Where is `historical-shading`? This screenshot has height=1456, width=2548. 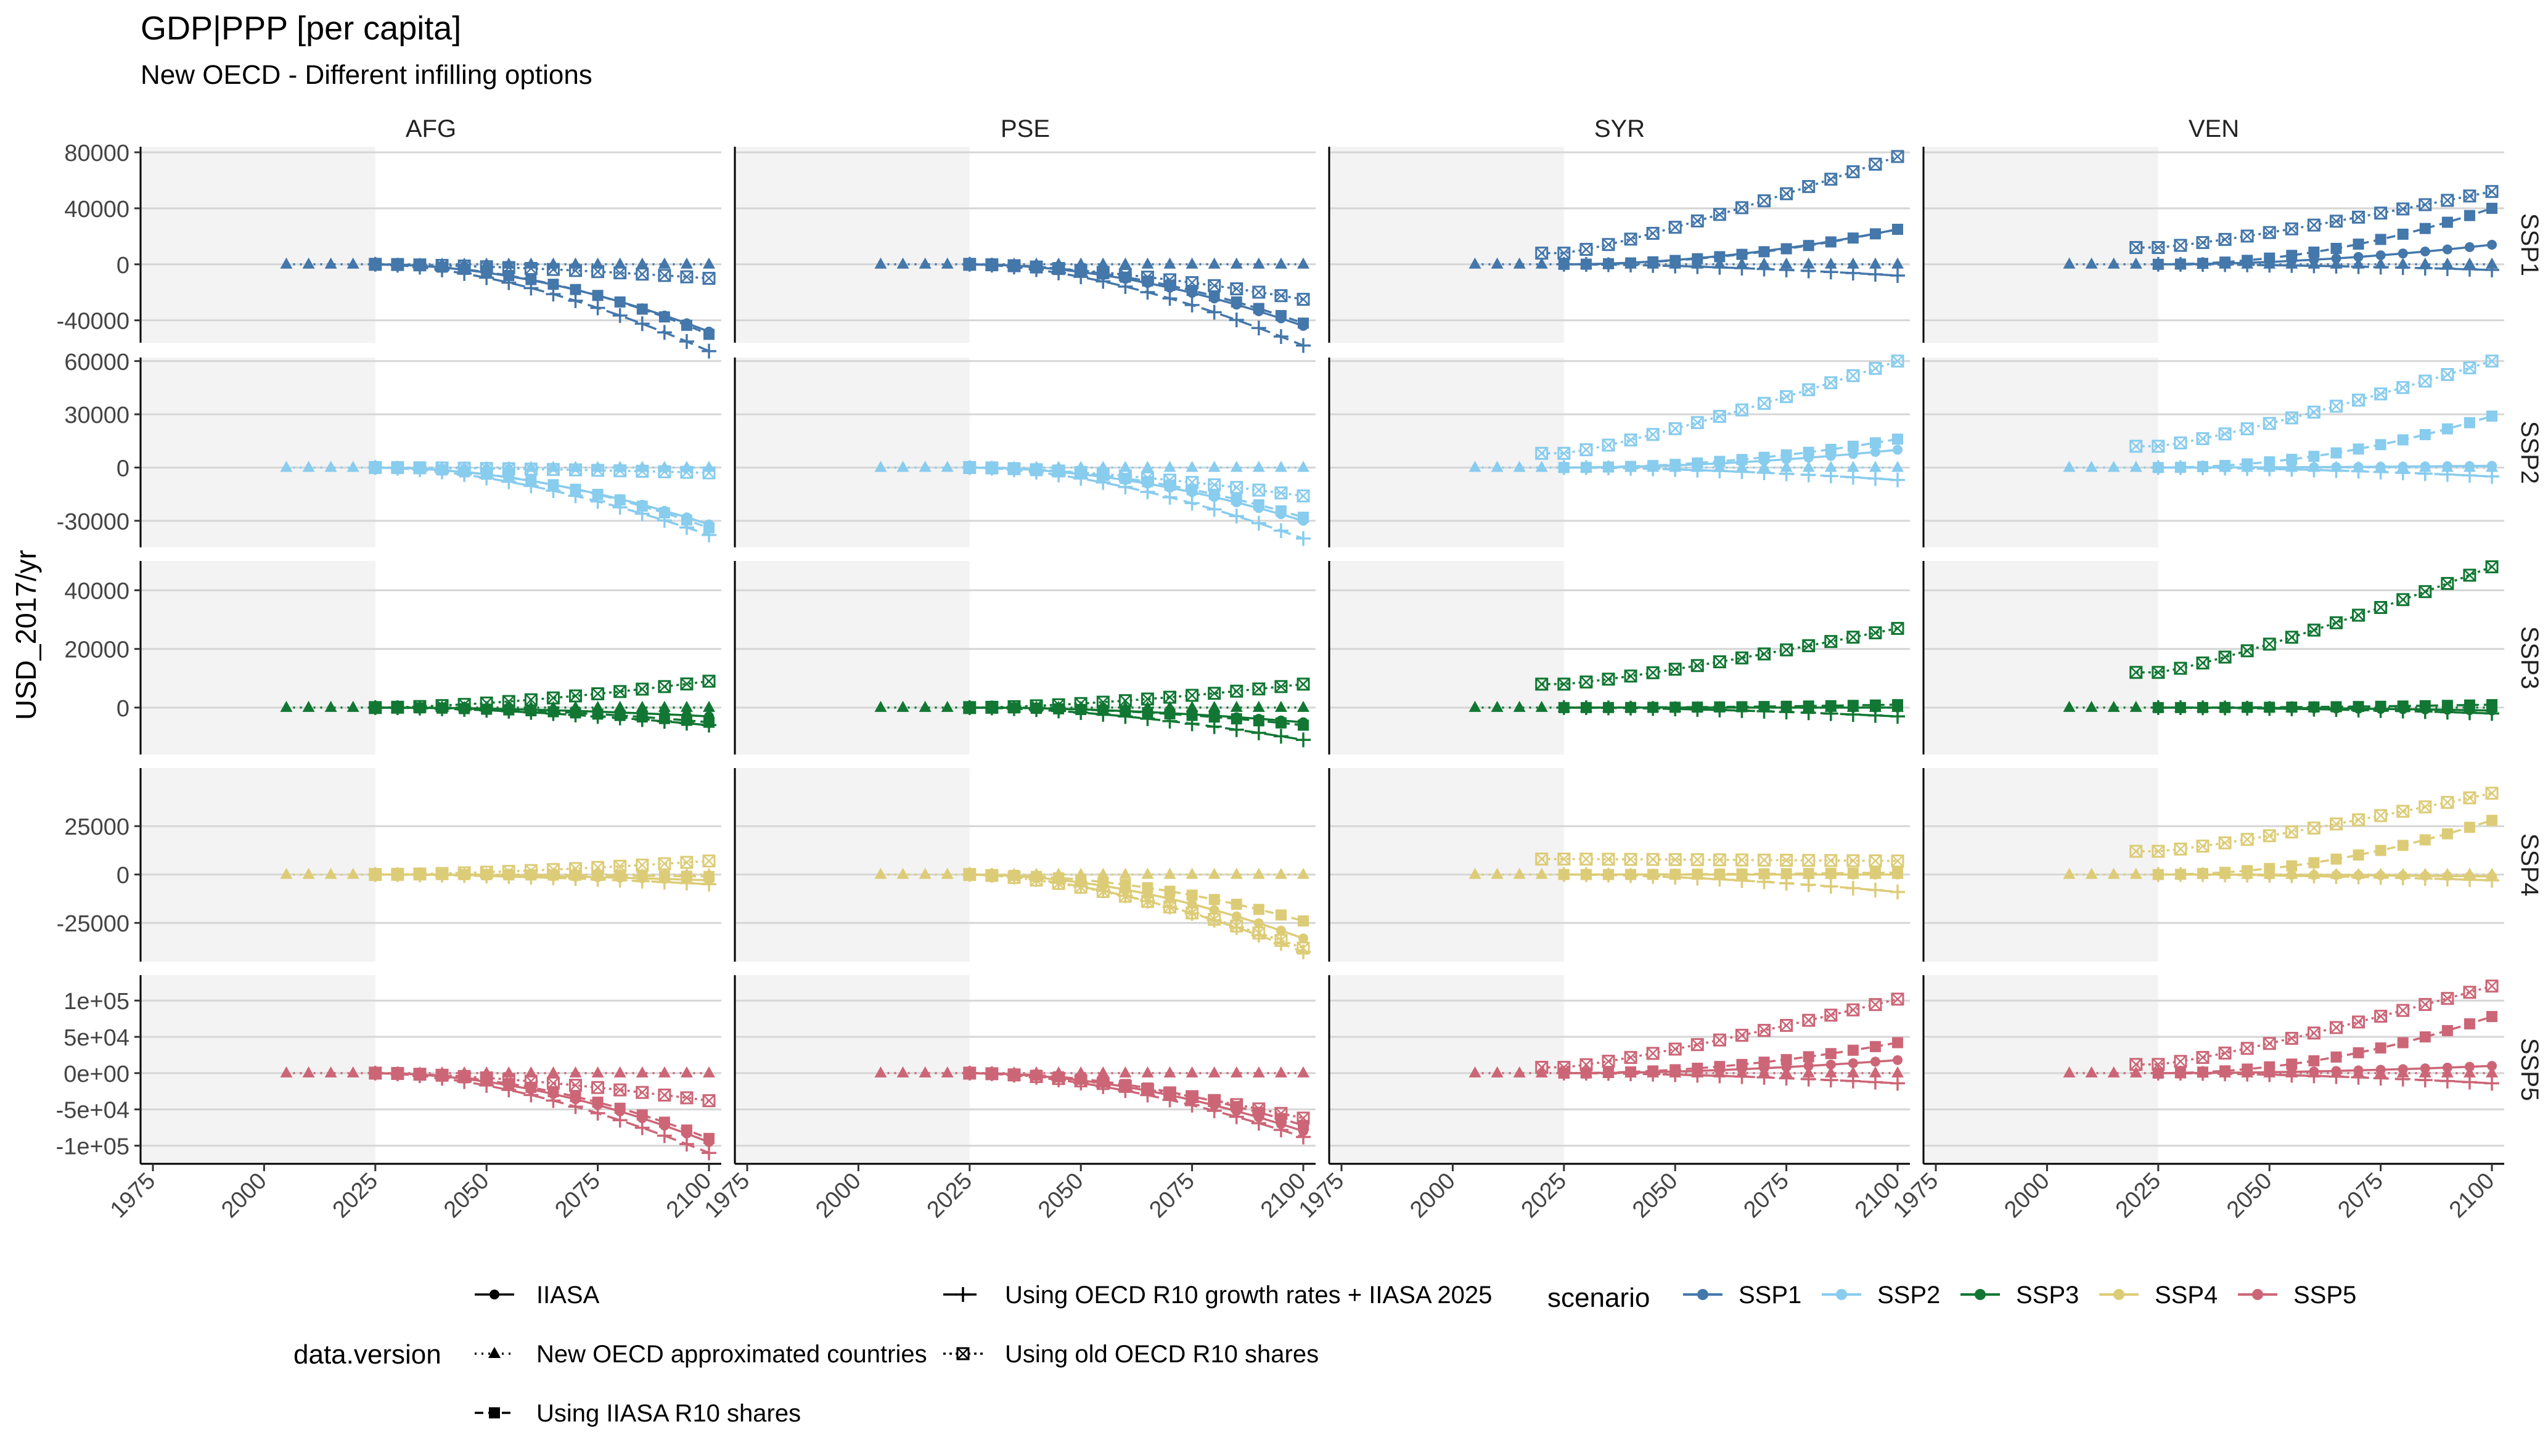 historical-shading is located at coordinates (1446, 658).